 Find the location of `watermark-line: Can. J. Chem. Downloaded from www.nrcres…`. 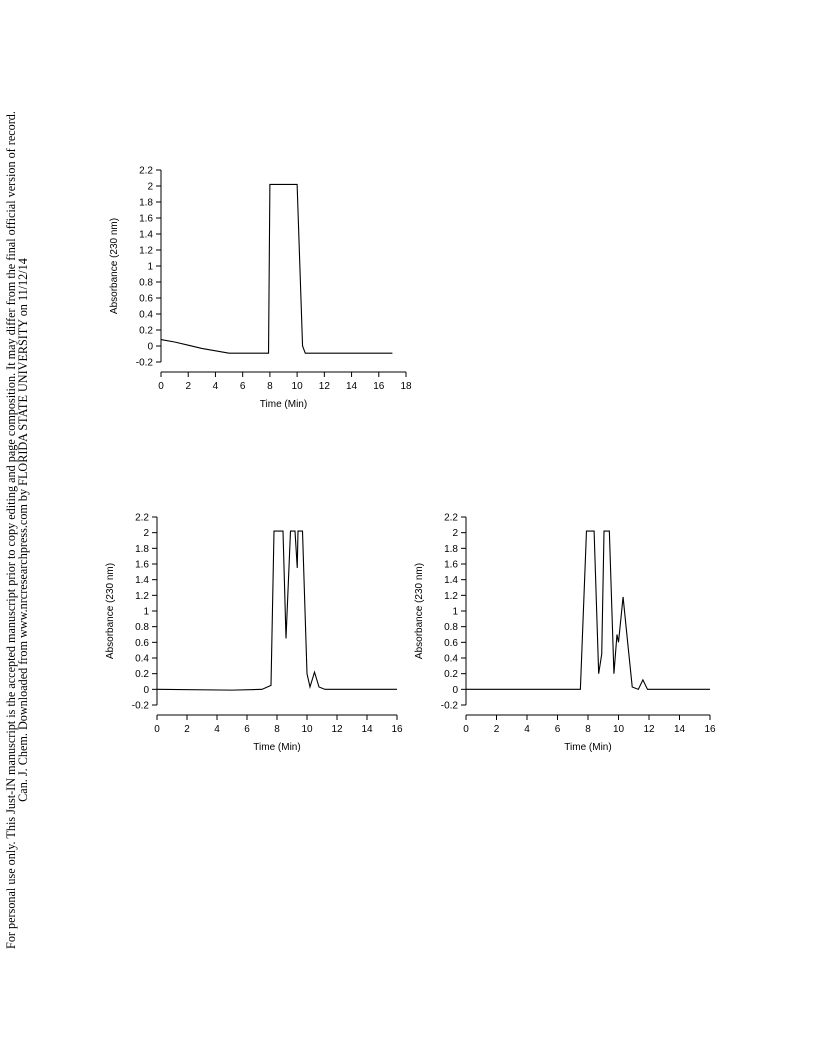

watermark-line: Can. J. Chem. Downloaded from www.nrcres… is located at coordinates (23, 530).